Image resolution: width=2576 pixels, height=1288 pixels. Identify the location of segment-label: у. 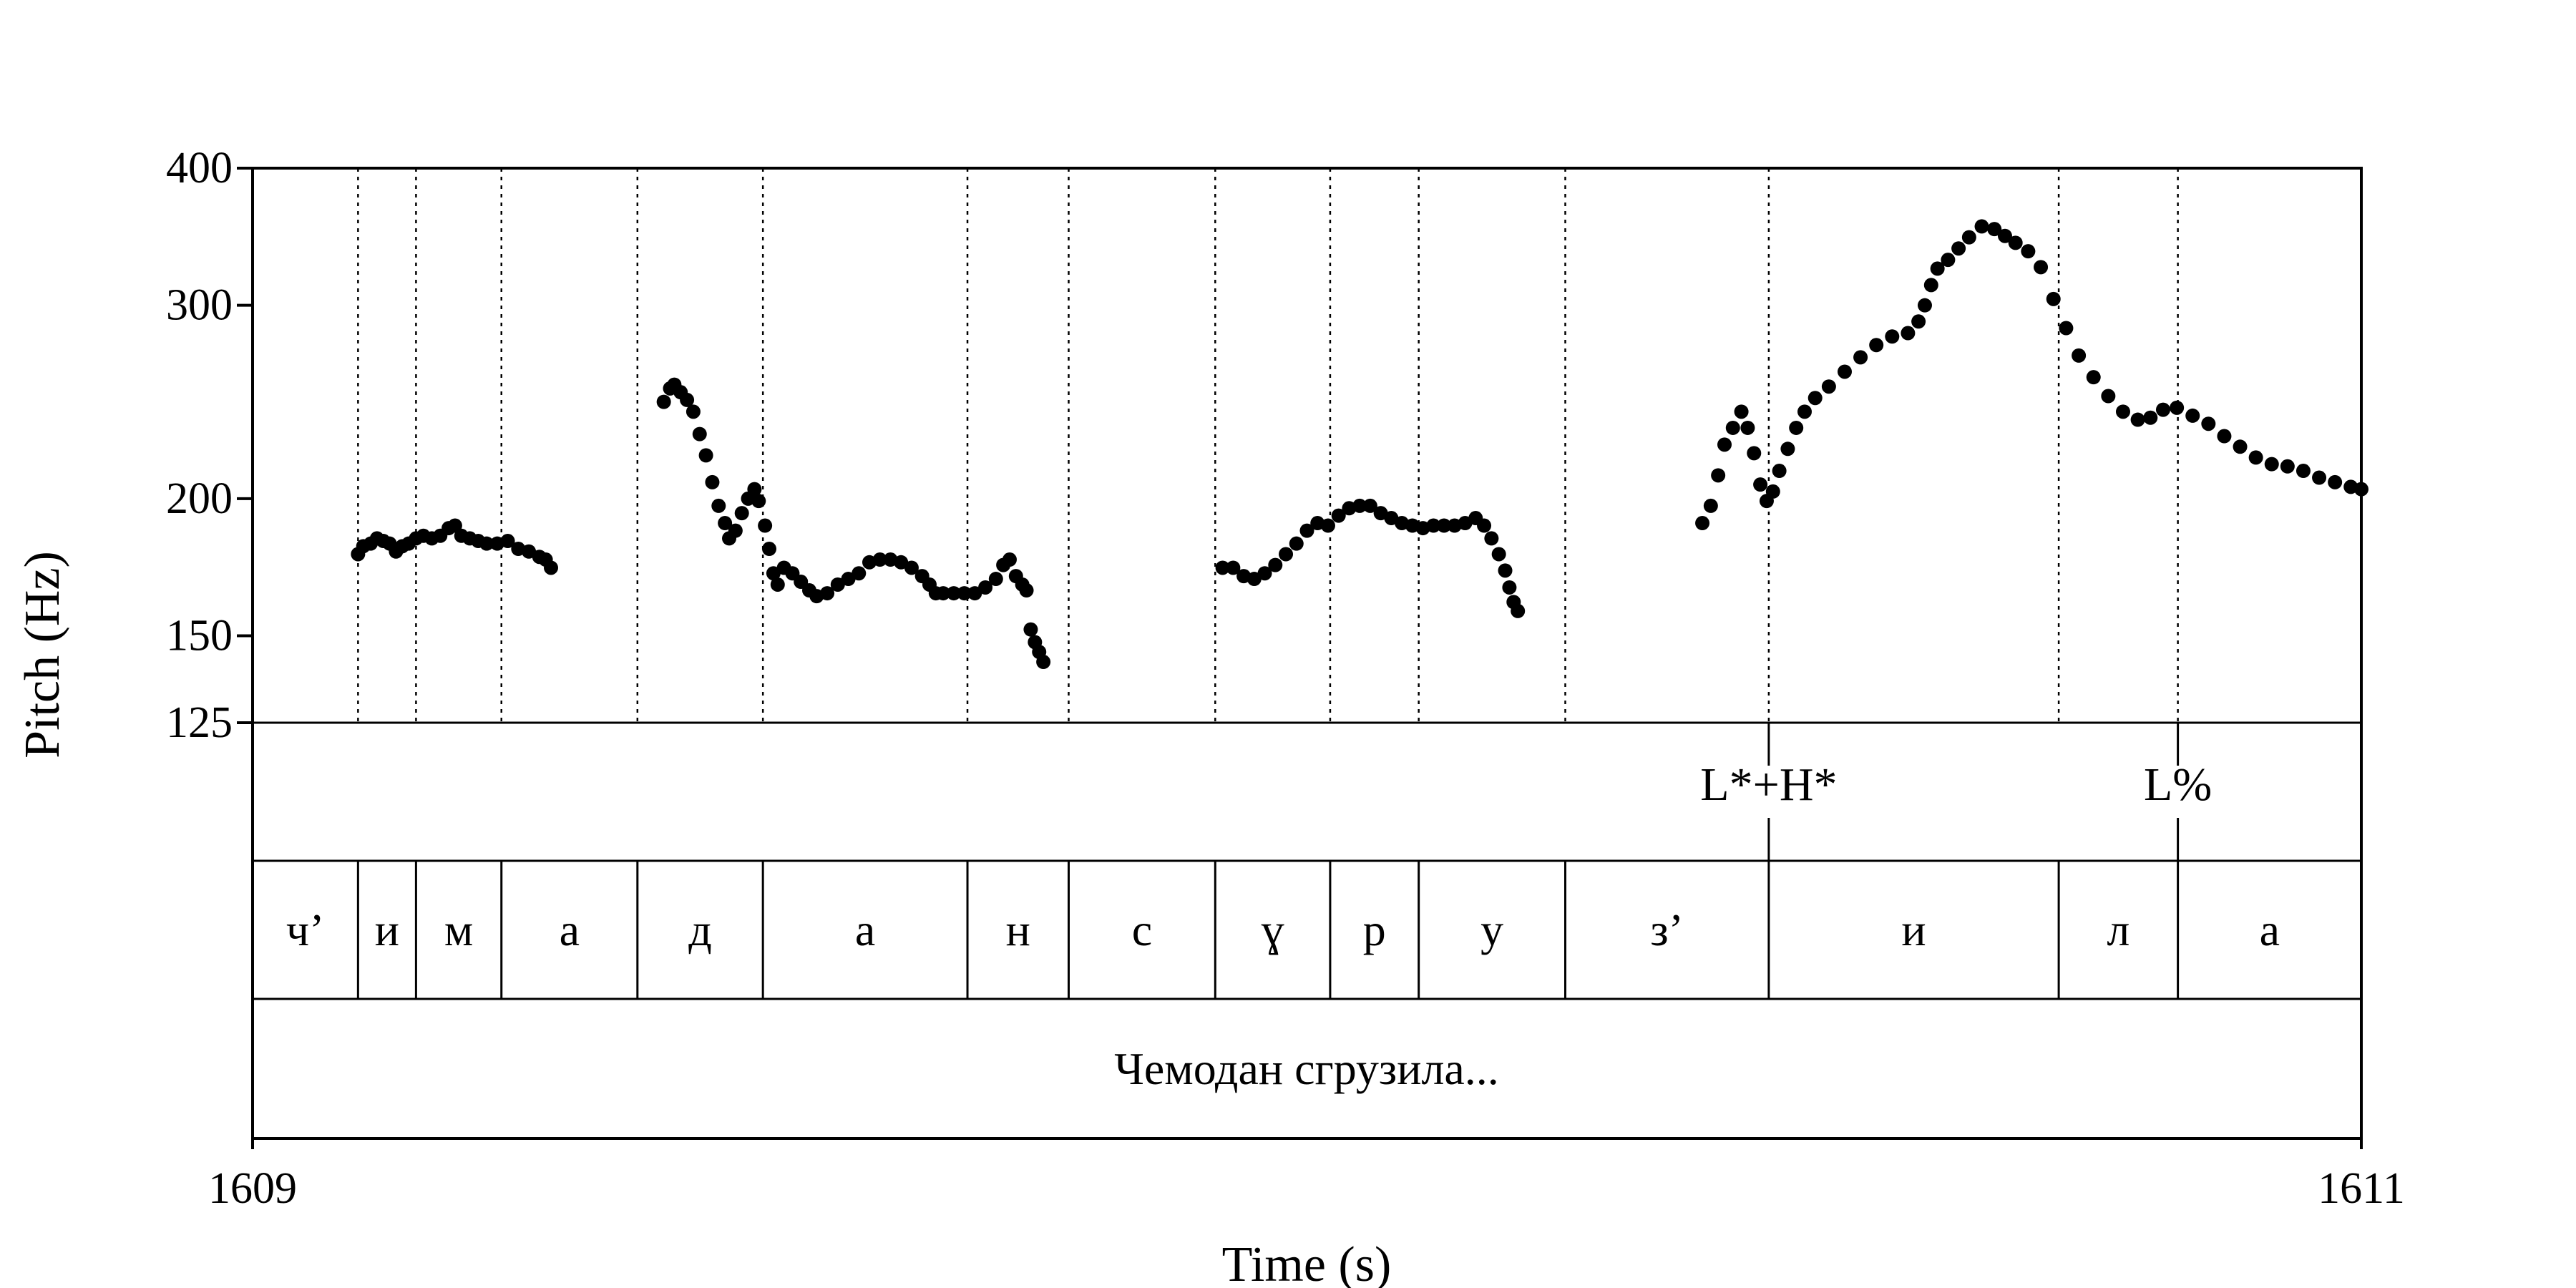
(1491, 929).